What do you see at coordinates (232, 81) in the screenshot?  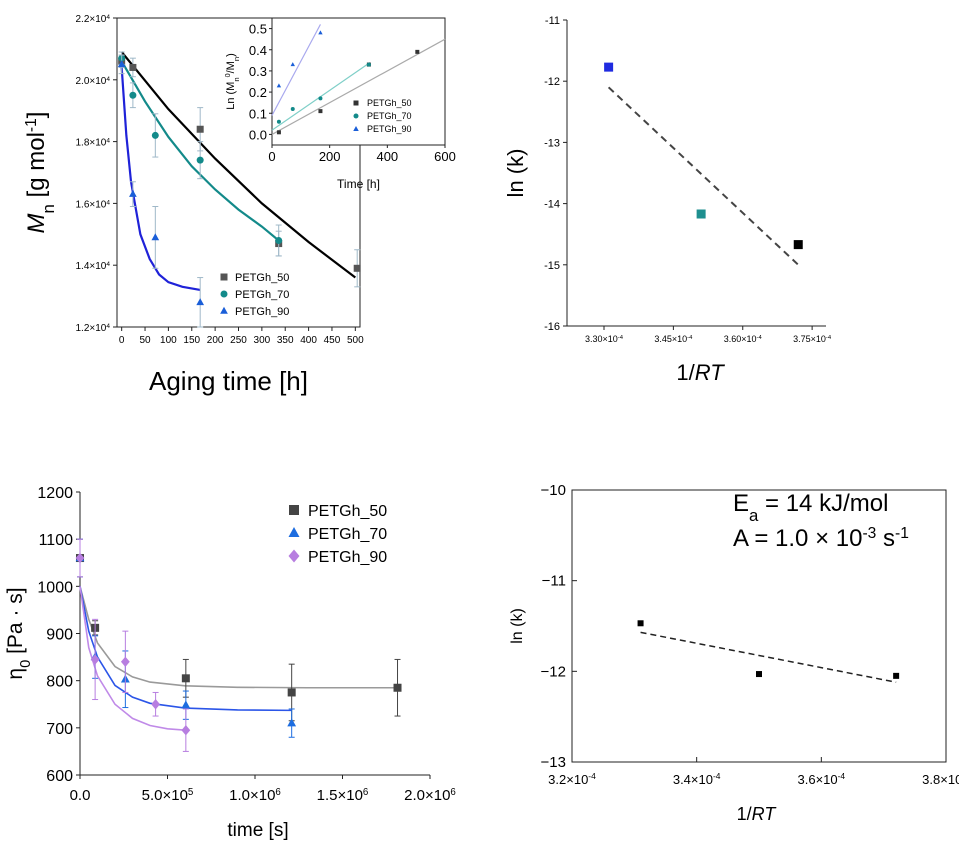 I see `y-axis-label: Ln (Mn0/Mn)` at bounding box center [232, 81].